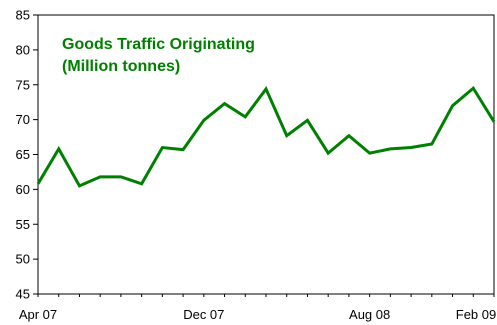 This screenshot has width=497, height=325. I want to click on y-tick-label: 70, so click(23, 119).